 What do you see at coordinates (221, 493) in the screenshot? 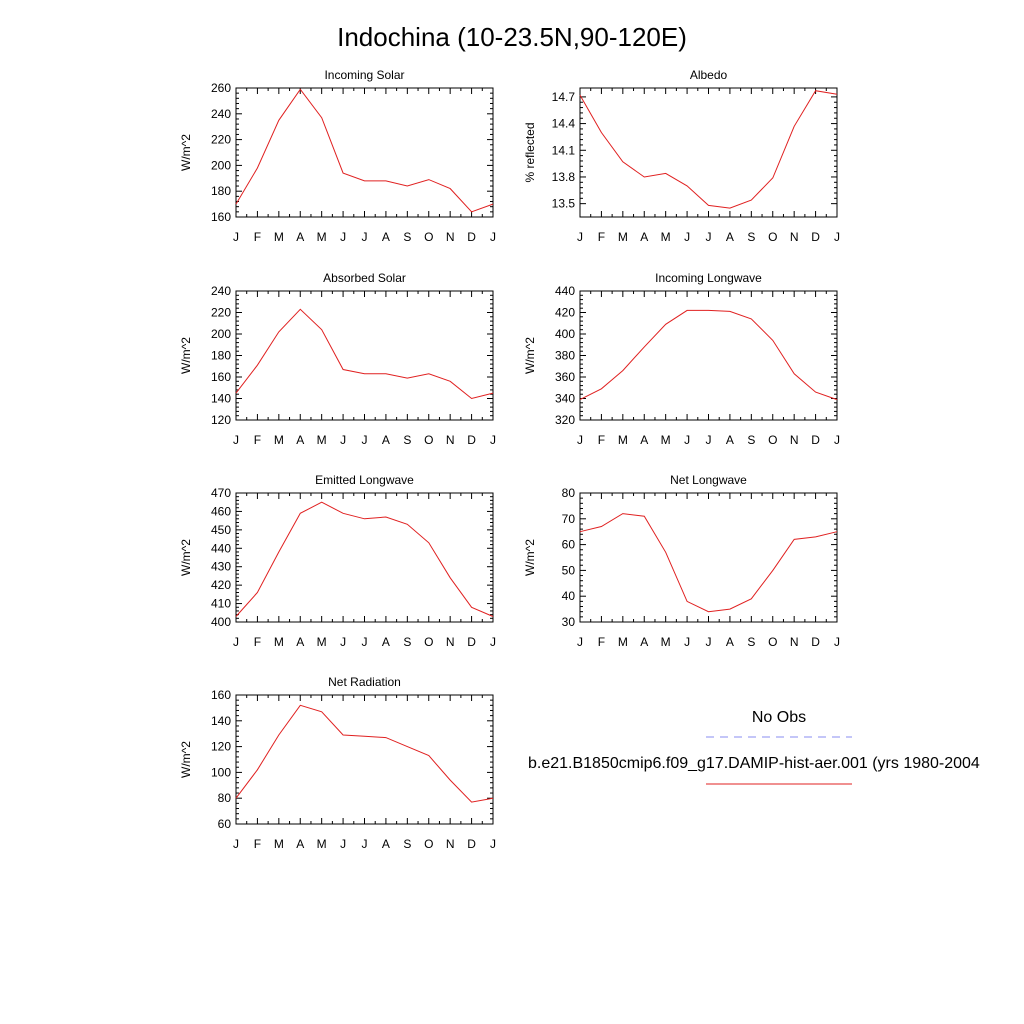
I see `y-tick-label: 470` at bounding box center [221, 493].